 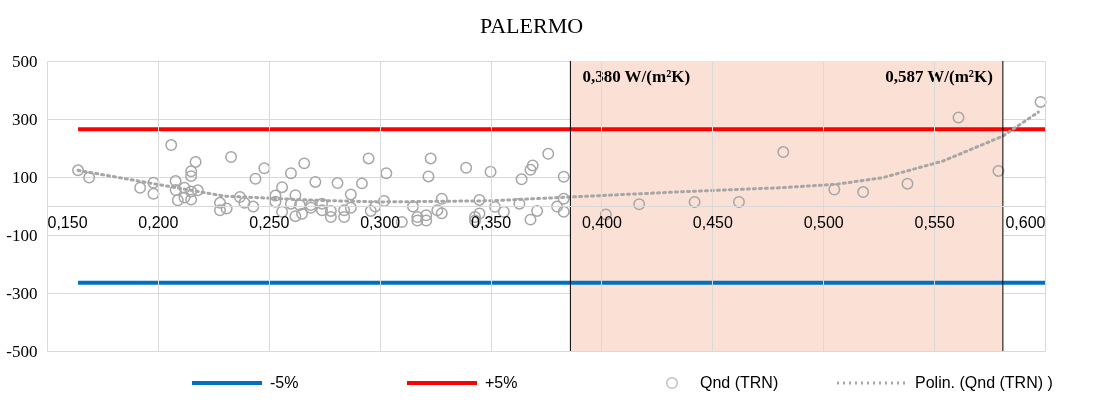 What do you see at coordinates (380, 222) in the screenshot?
I see `x-tick-label: 0,300` at bounding box center [380, 222].